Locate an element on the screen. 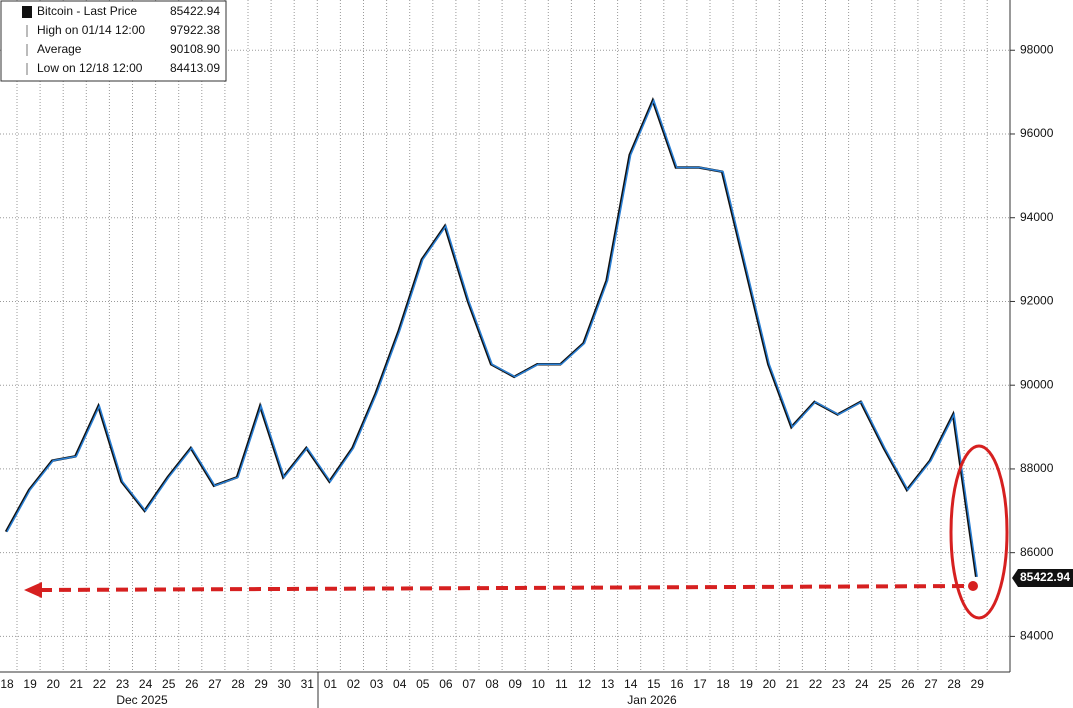 Image resolution: width=1073 pixels, height=708 pixels. legend-label: Average is located at coordinates (59, 49).